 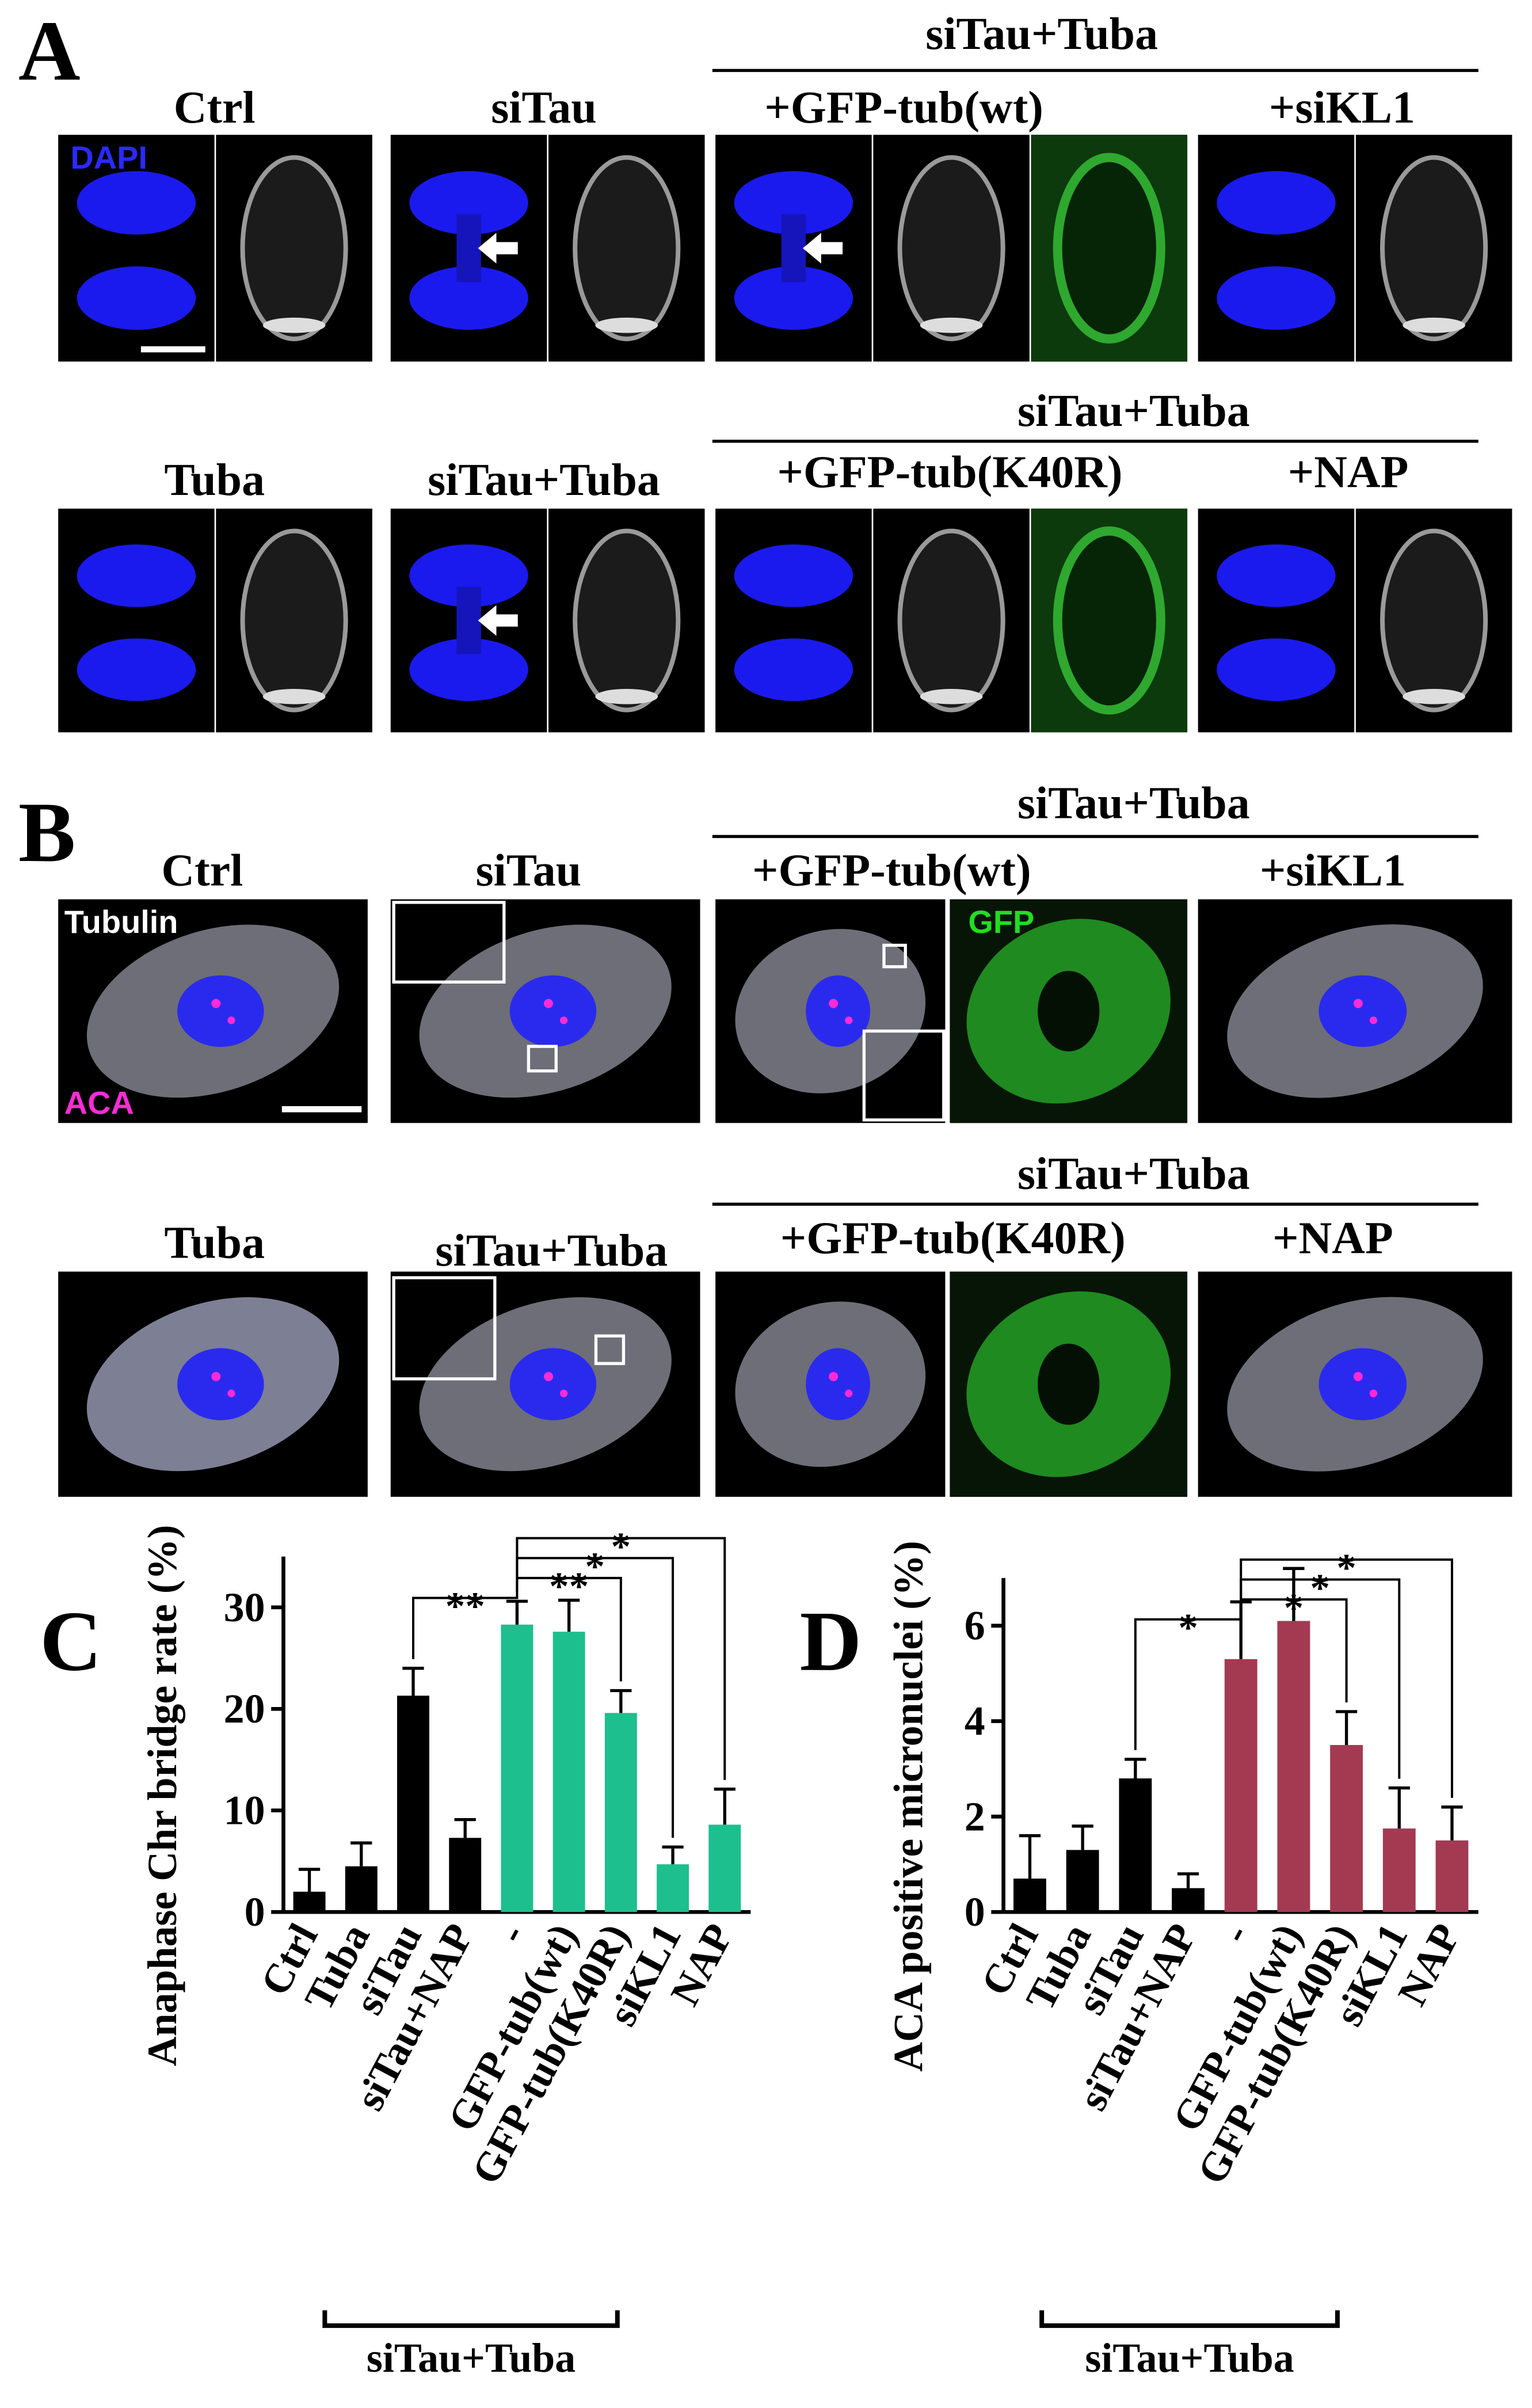 What do you see at coordinates (215, 107) in the screenshot?
I see `column-header: Ctrl` at bounding box center [215, 107].